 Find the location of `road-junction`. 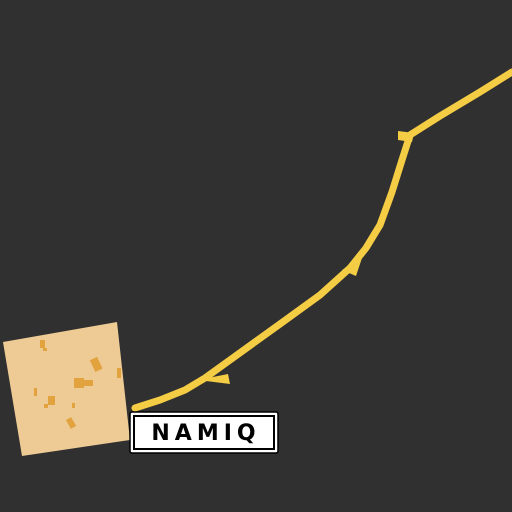

road-junction is located at coordinates (406, 136).